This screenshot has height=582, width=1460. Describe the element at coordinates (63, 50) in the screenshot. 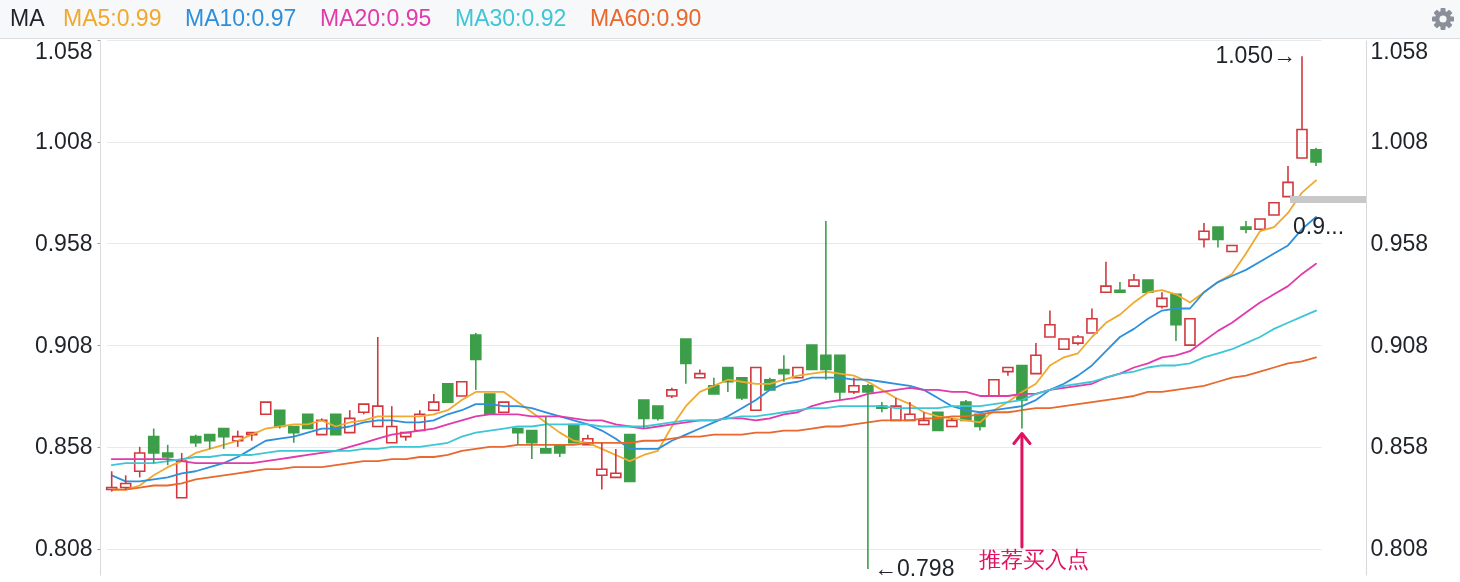

I see `y-tick-label: 1.058` at that location.